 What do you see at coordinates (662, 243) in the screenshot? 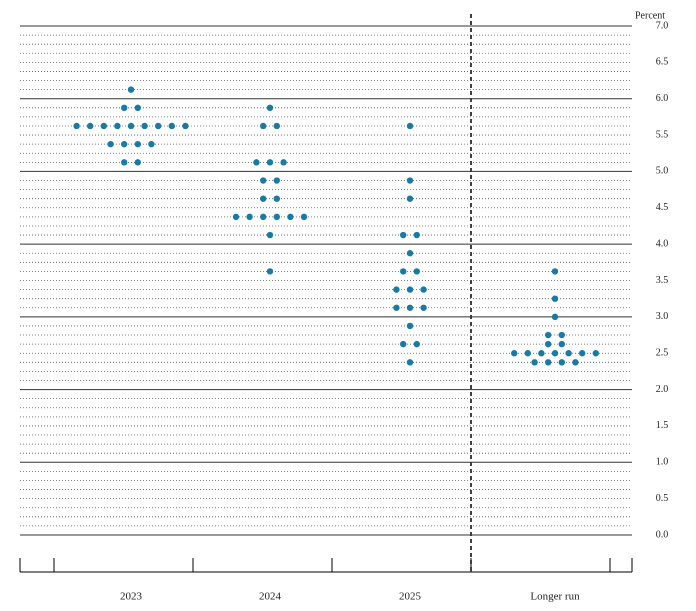
I see `y-tick-label: 4.0` at bounding box center [662, 243].